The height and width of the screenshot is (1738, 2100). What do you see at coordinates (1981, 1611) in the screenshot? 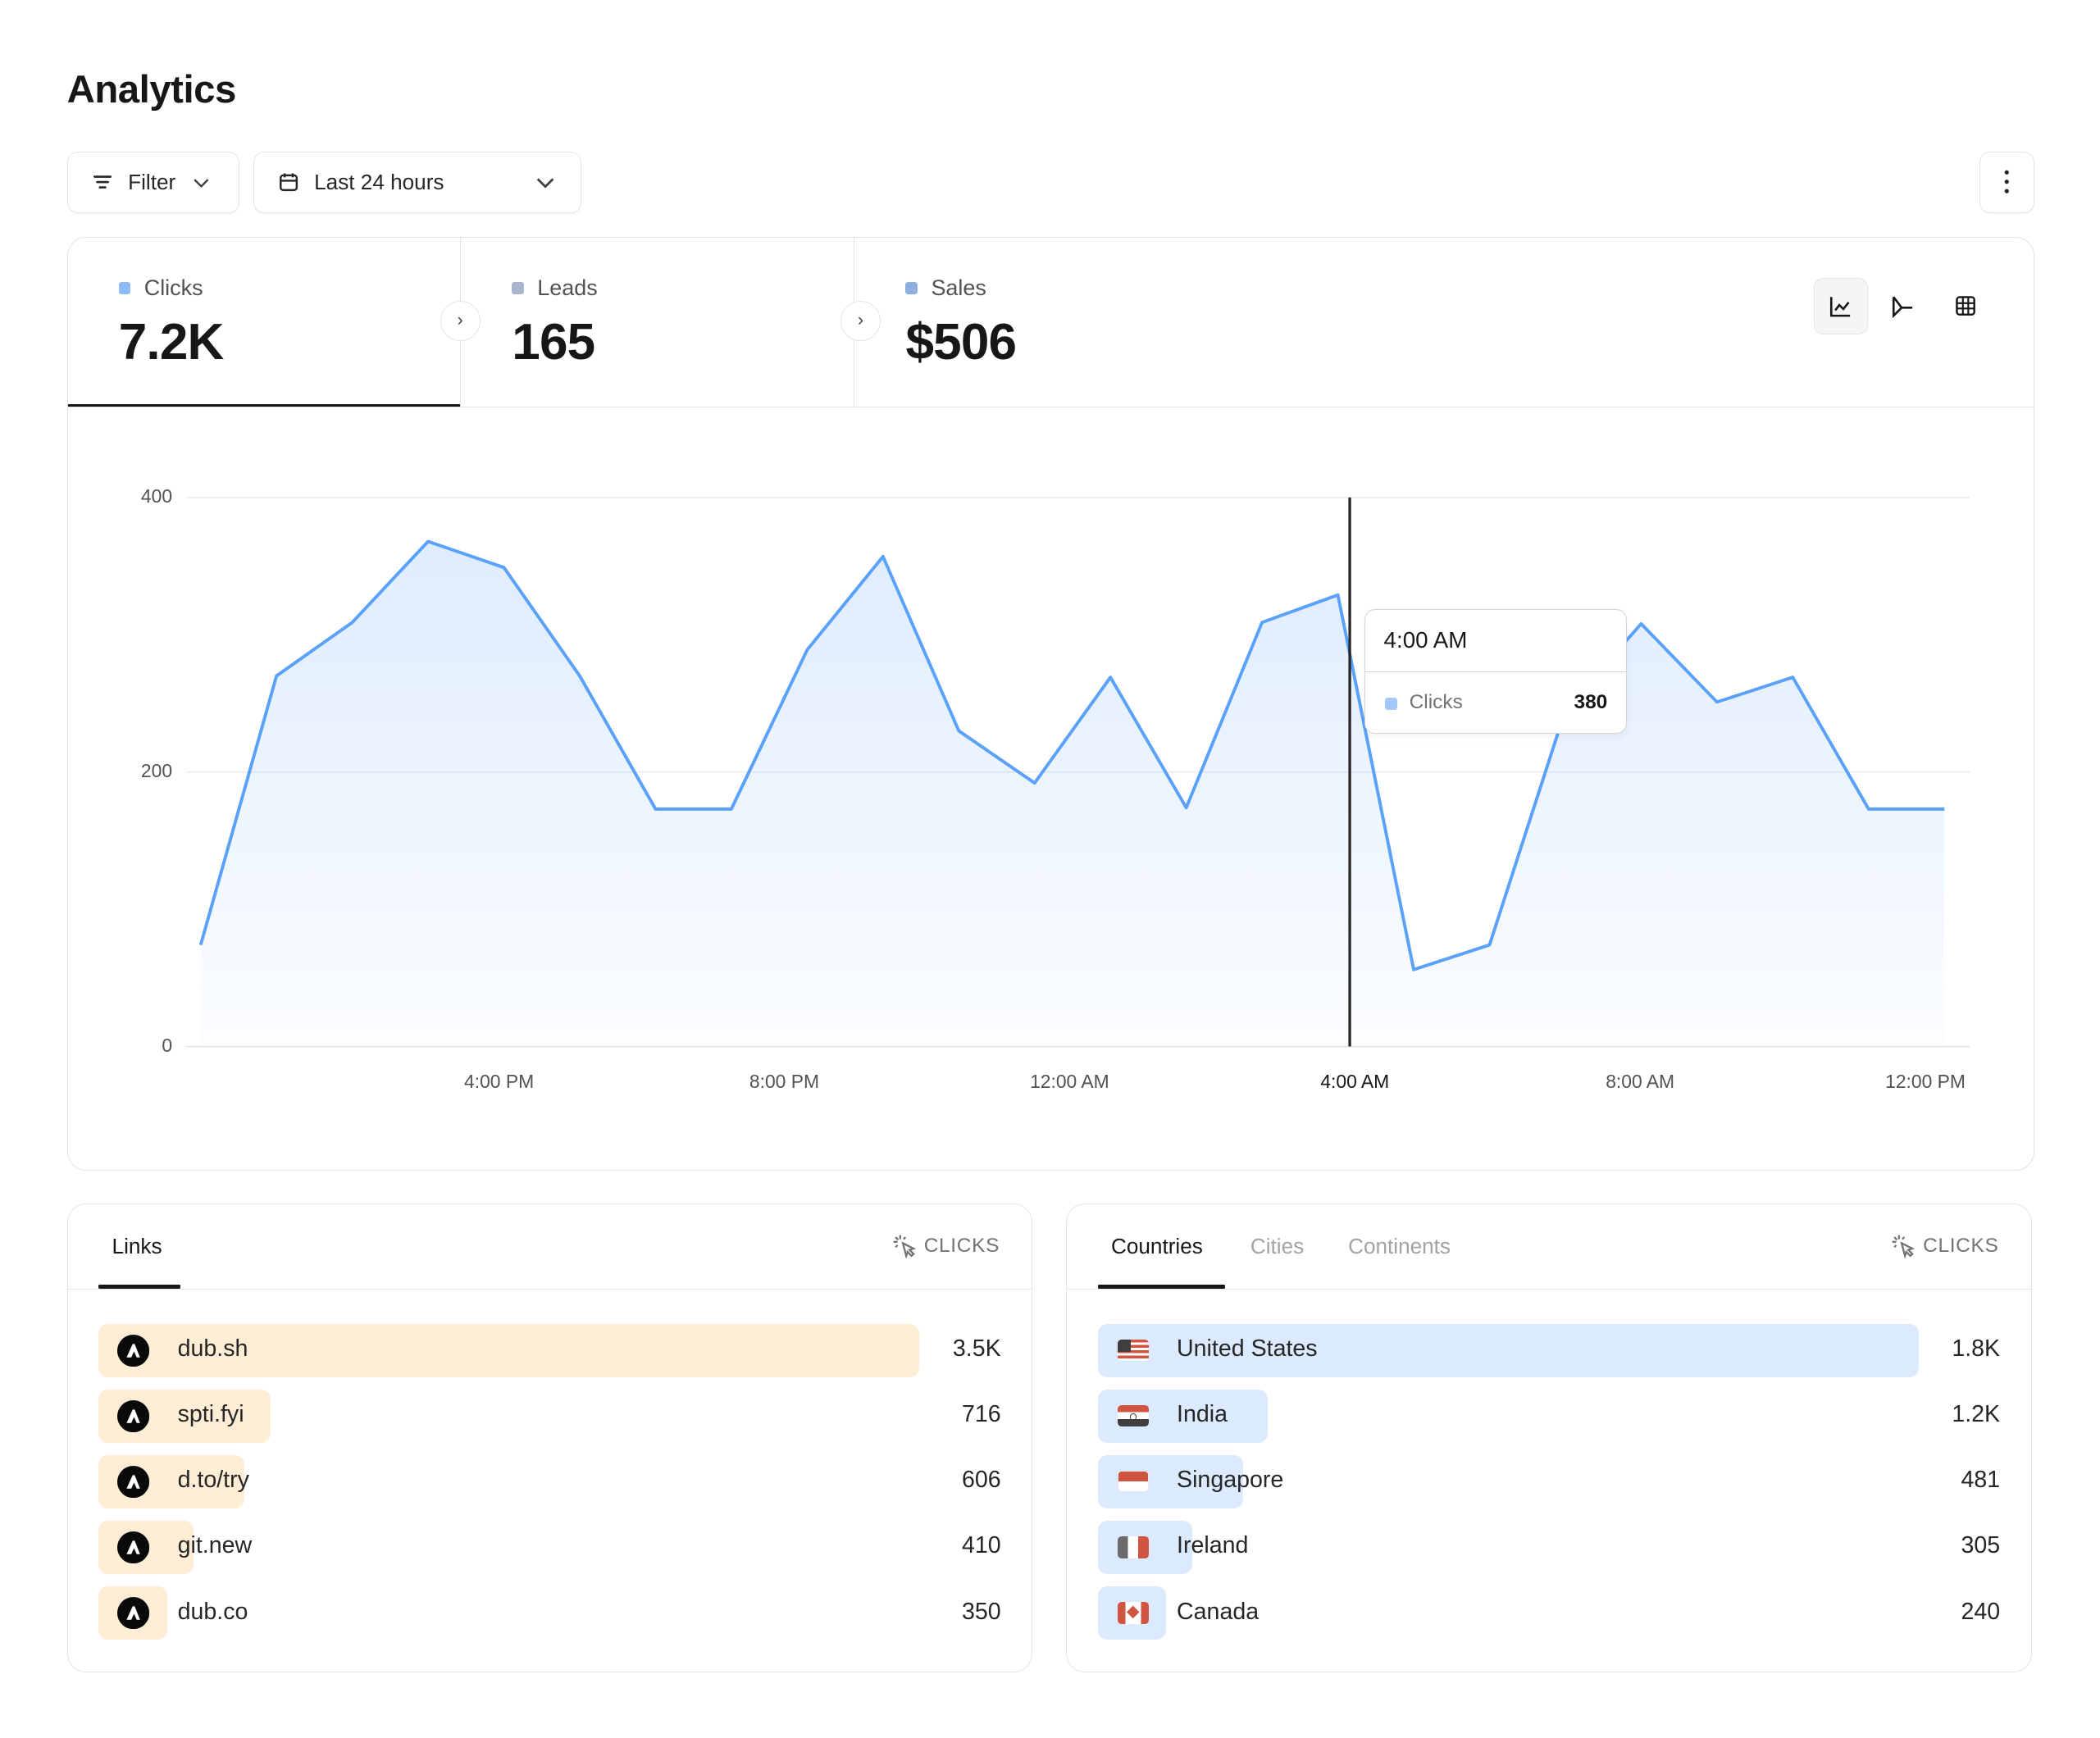
I see `item-count: 240` at bounding box center [1981, 1611].